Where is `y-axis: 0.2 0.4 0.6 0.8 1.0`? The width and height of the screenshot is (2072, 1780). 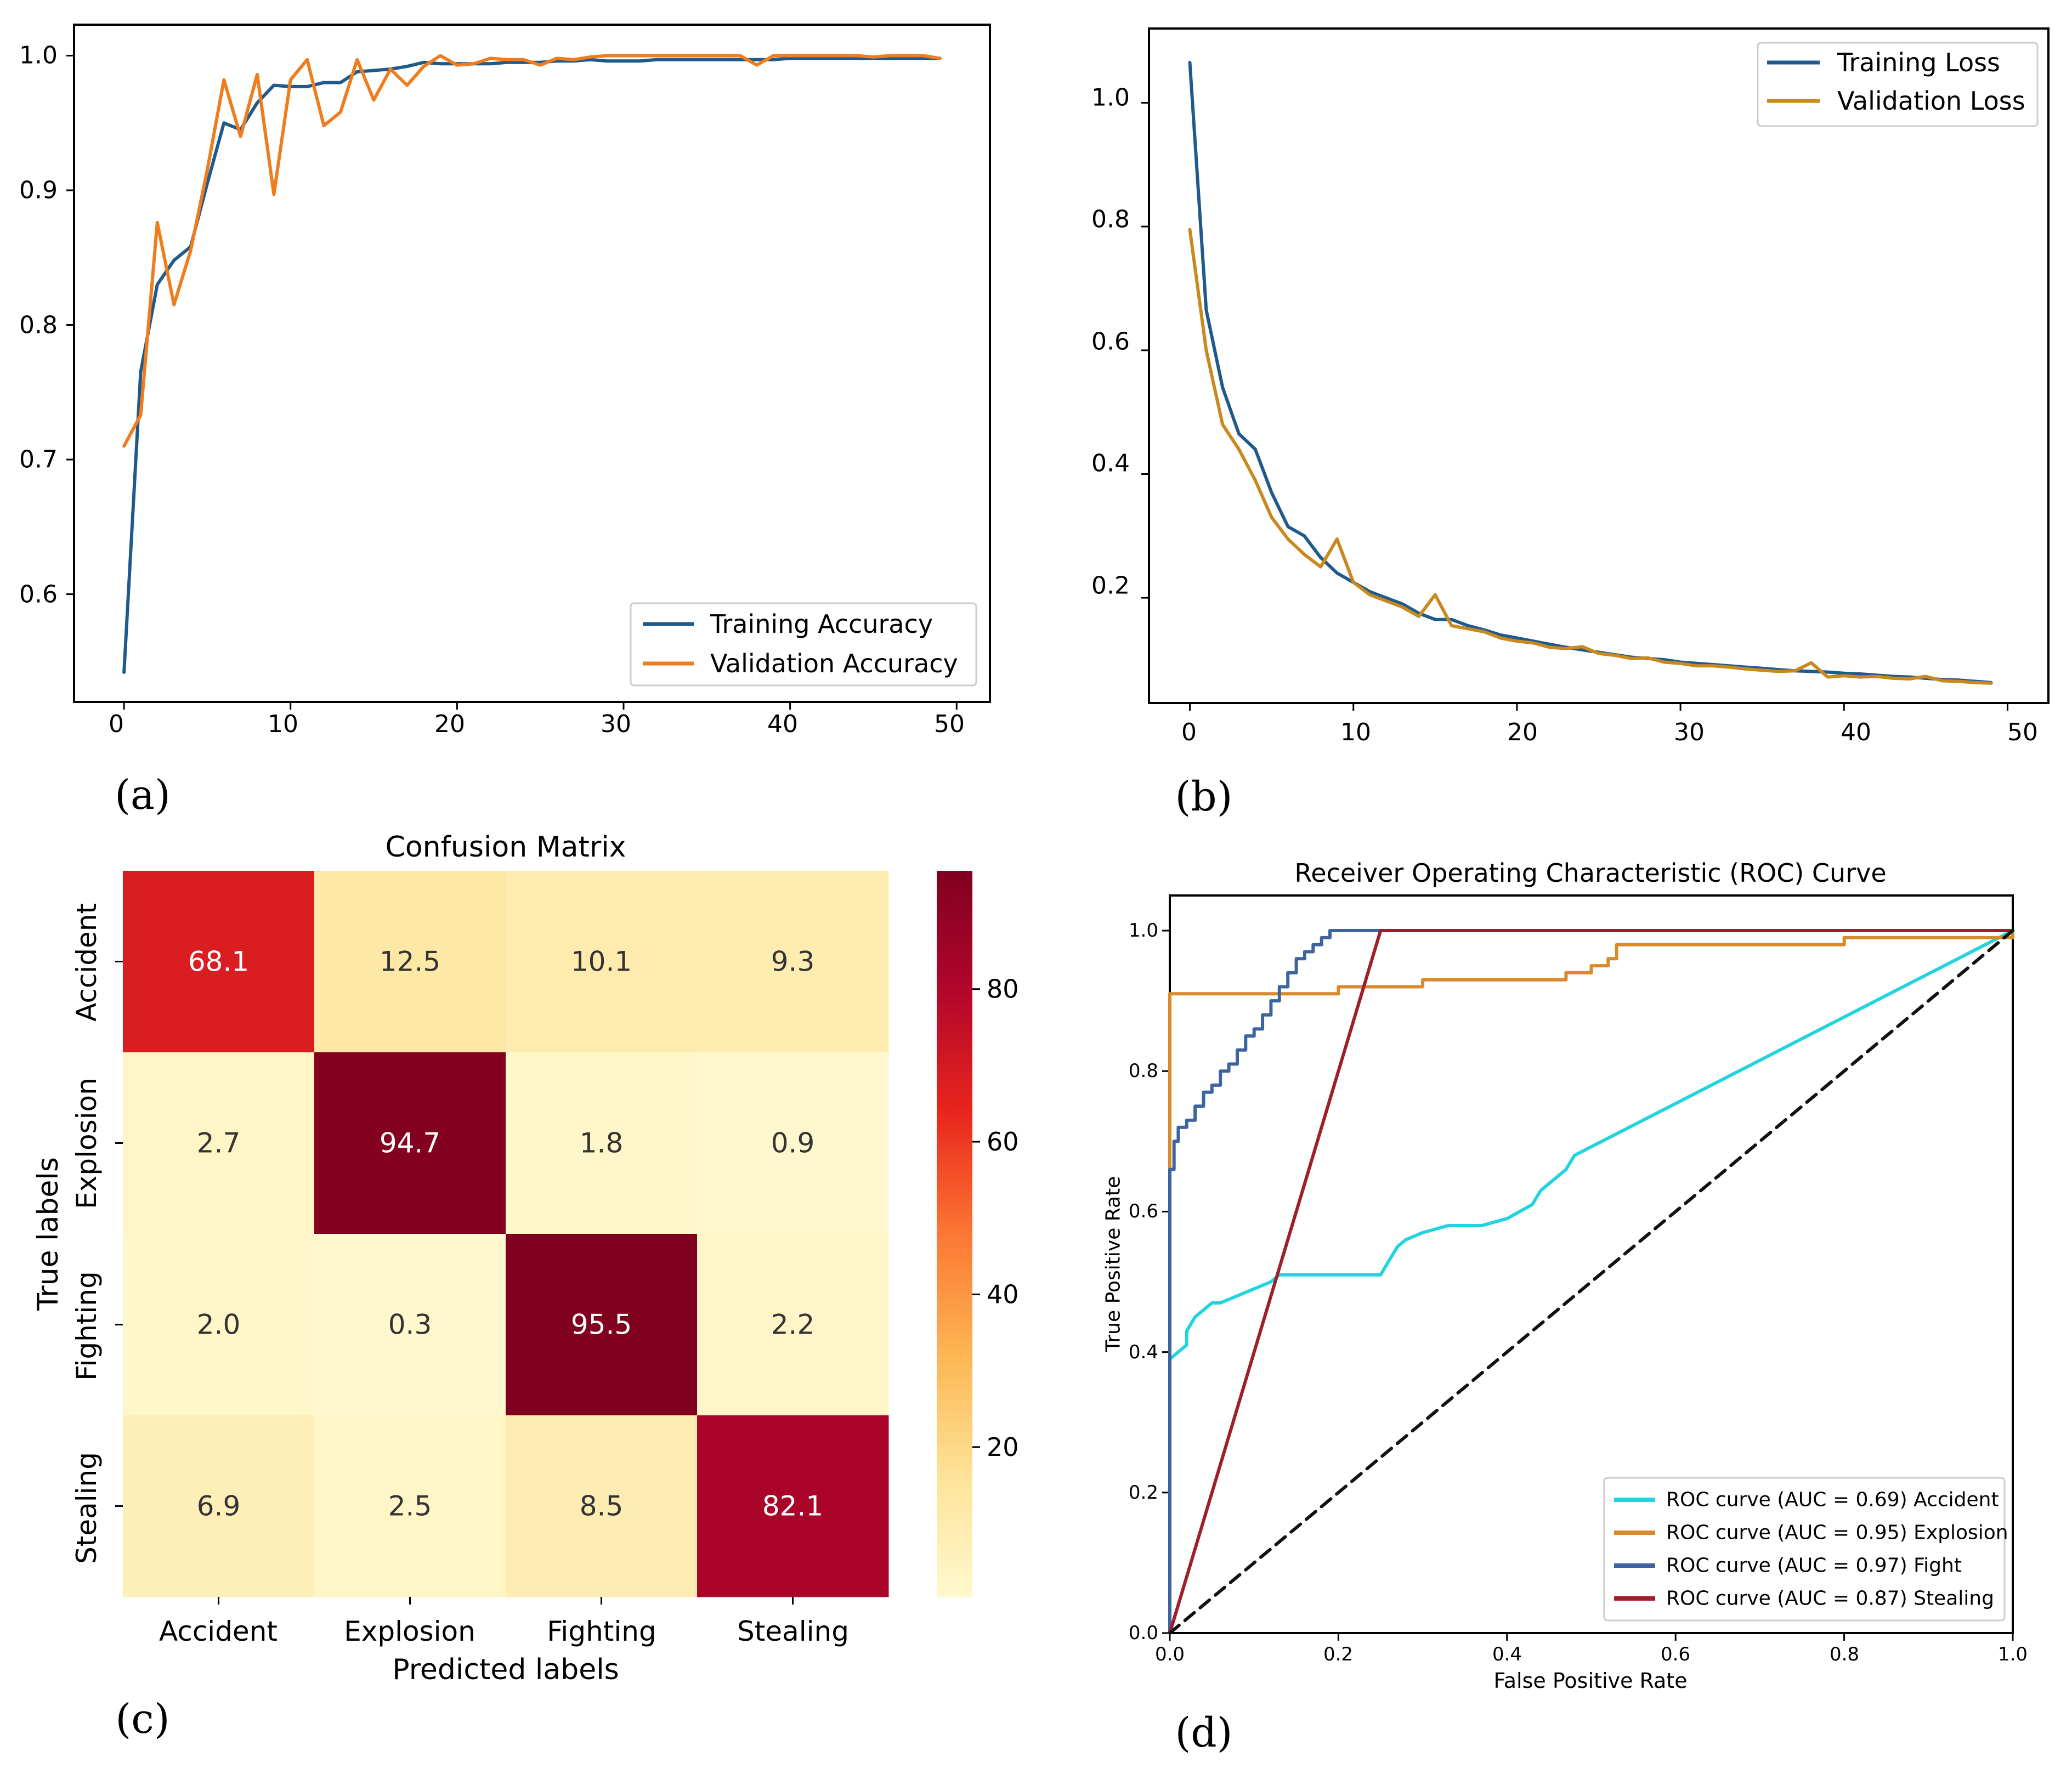 y-axis: 0.2 0.4 0.6 0.8 1.0 is located at coordinates (1110, 342).